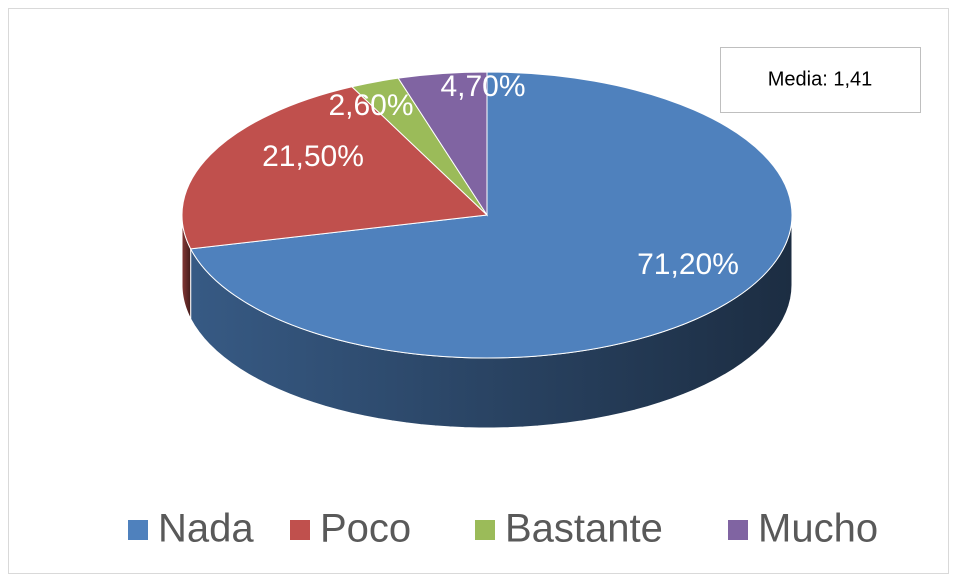 The image size is (957, 581). Describe the element at coordinates (365, 529) in the screenshot. I see `legend-label: Poco` at that location.